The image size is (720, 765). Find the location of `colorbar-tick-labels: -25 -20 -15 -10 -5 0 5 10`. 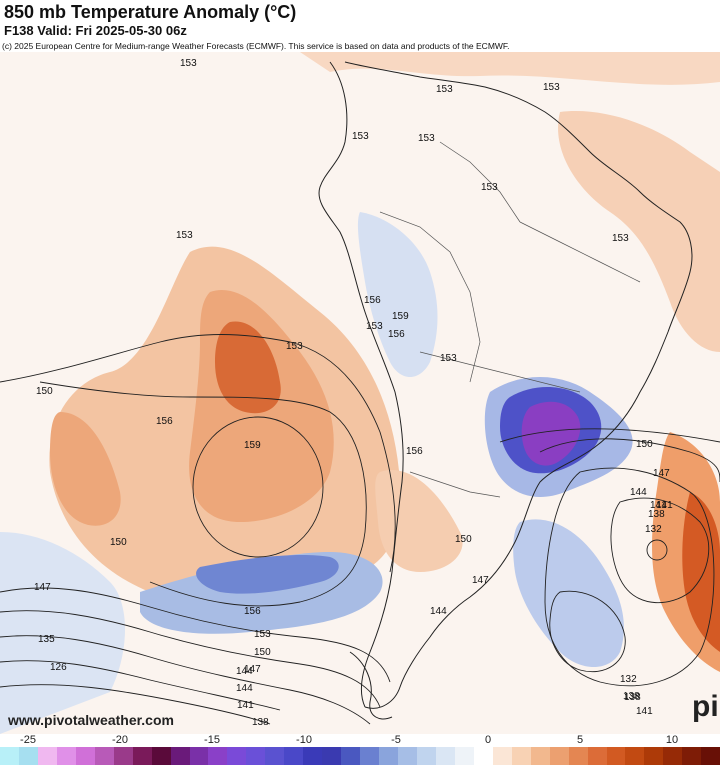

colorbar-tick-labels: -25 -20 -15 -10 -5 0 5 10 is located at coordinates (360, 741).